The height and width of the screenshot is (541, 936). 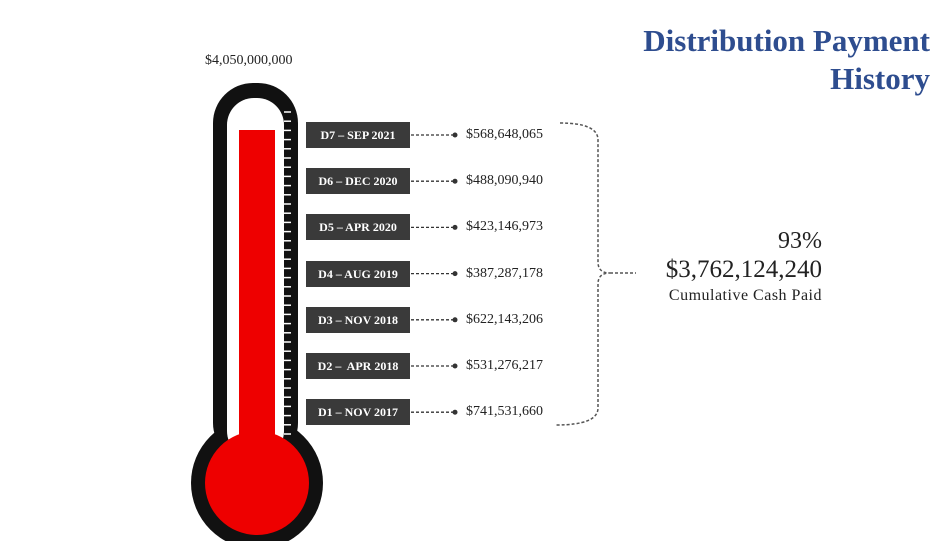 I want to click on distribution-label: D6 – DEC 2020, so click(x=358, y=181).